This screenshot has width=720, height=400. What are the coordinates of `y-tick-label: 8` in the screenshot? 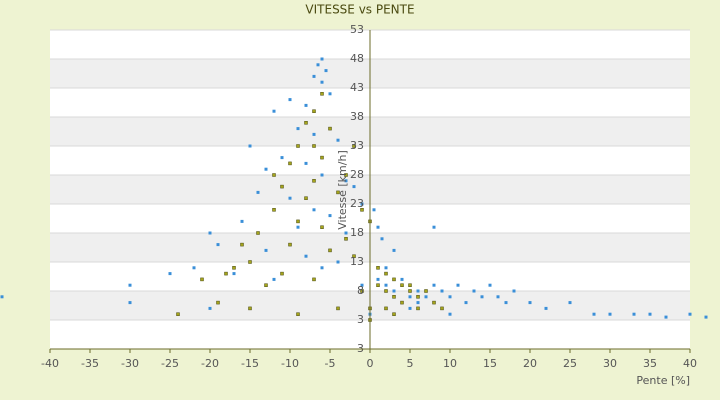 It's located at (360, 290).